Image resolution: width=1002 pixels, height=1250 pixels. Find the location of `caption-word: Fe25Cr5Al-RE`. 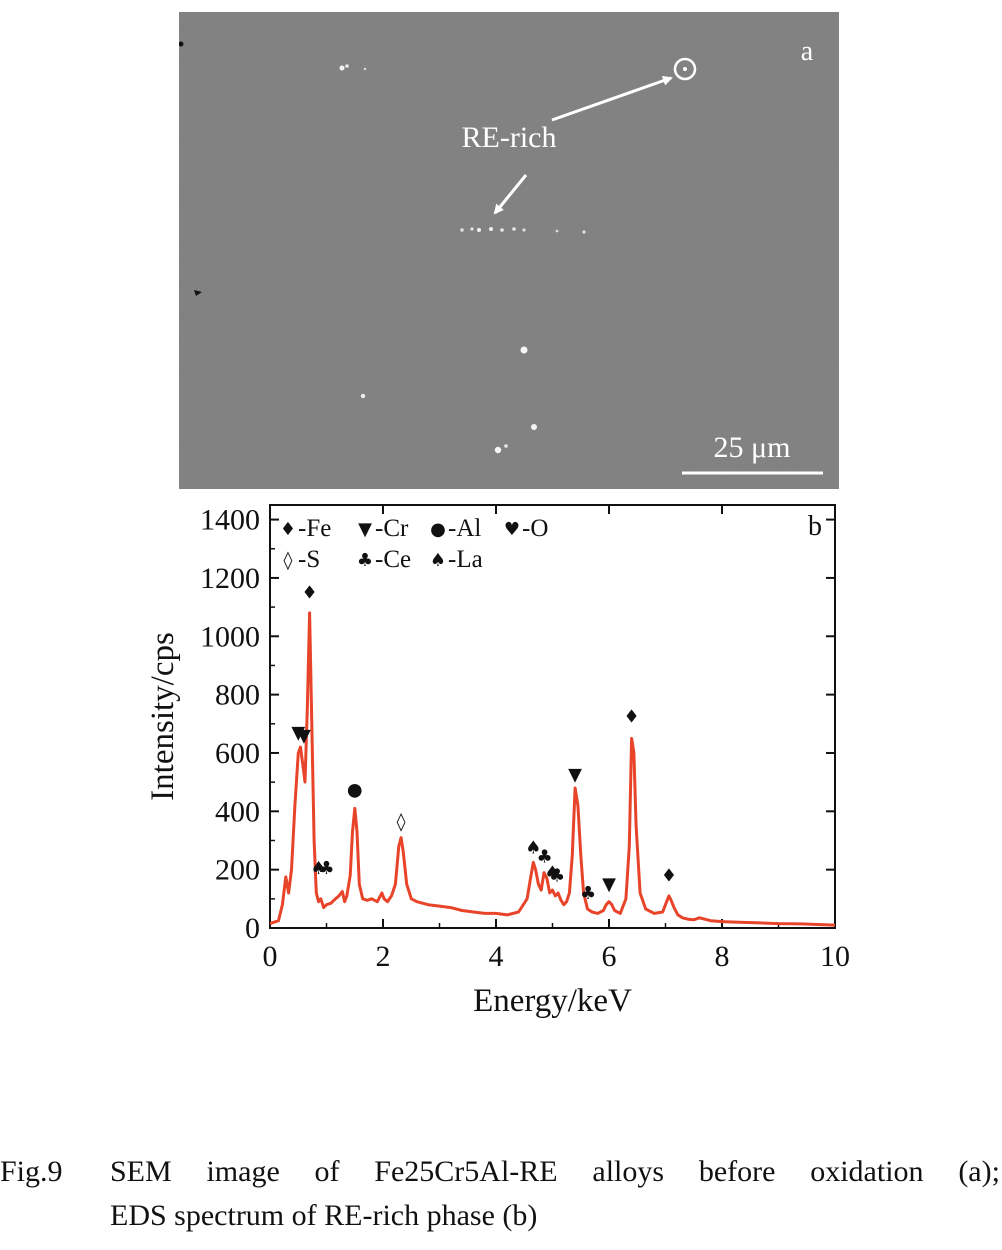

caption-word: Fe25Cr5Al-RE is located at coordinates (466, 1171).